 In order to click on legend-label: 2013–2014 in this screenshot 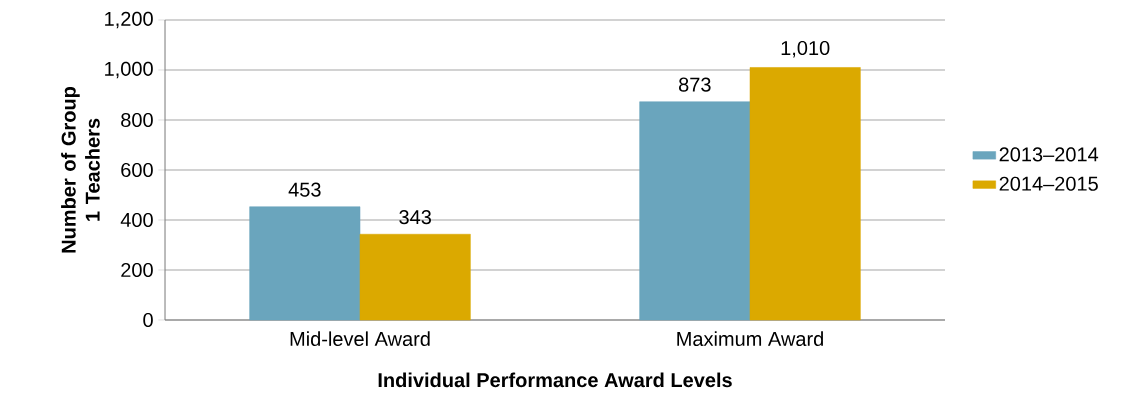, I will do `click(1049, 154)`.